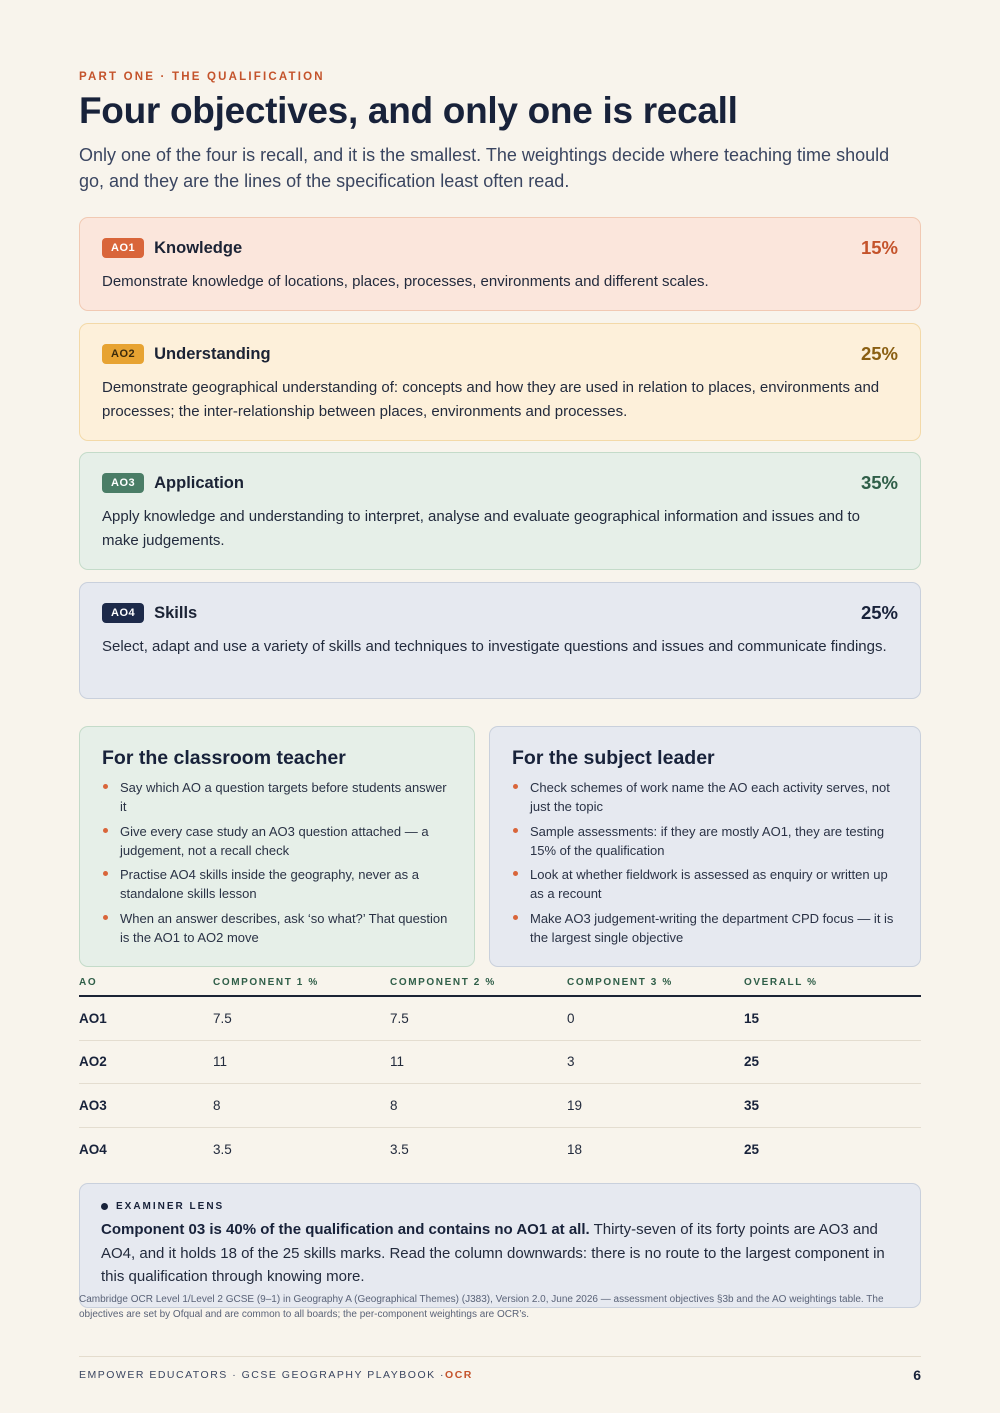 The height and width of the screenshot is (1413, 1000). I want to click on table-cell: AO1, so click(146, 1018).